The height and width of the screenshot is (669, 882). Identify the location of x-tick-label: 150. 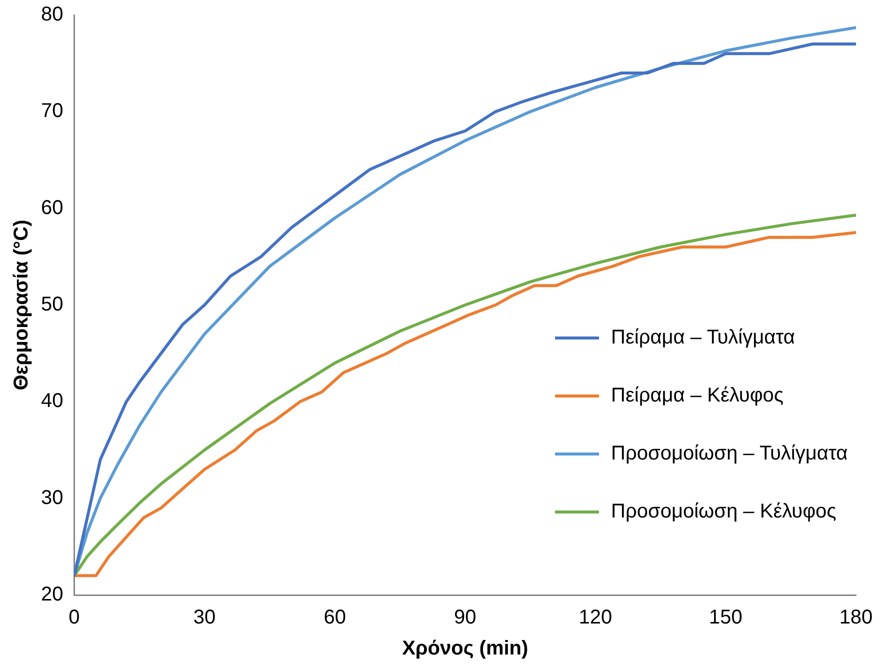
(725, 617).